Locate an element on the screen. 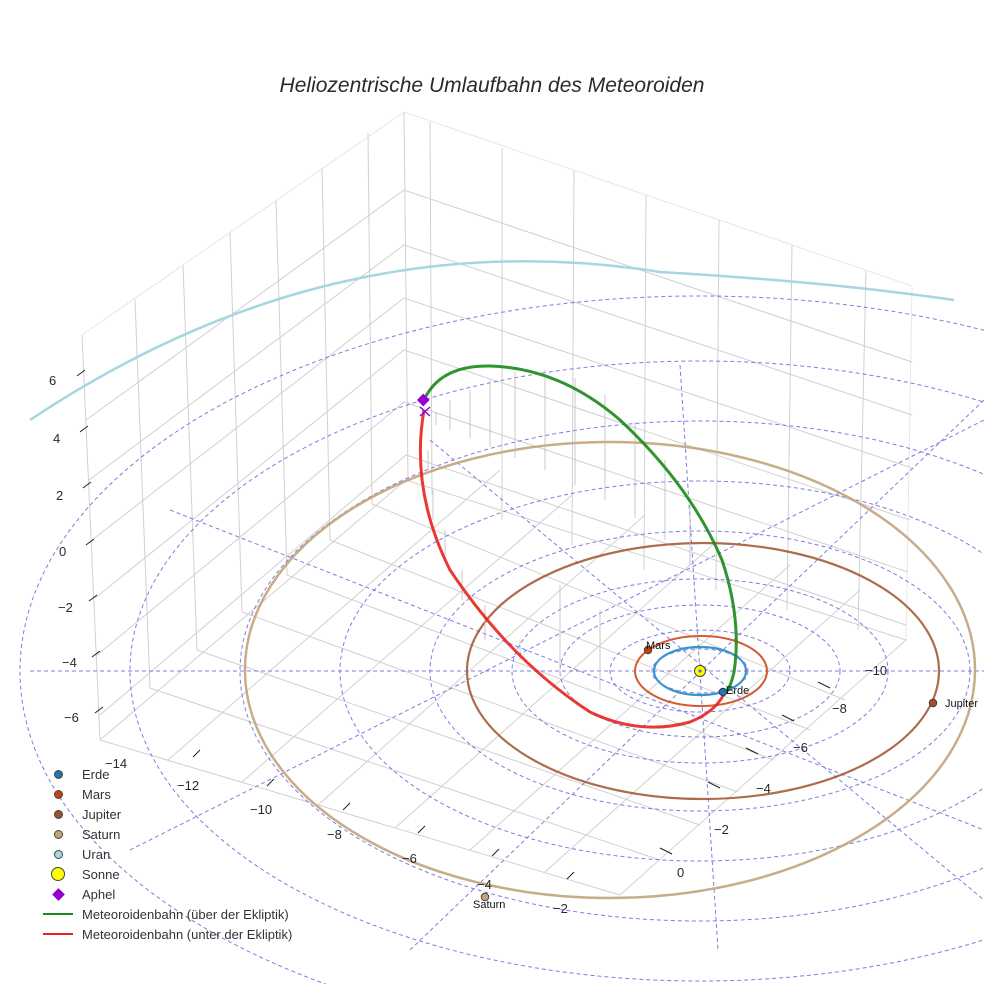 This screenshot has width=984, height=984. jupiter-orbit is located at coordinates (703, 671).